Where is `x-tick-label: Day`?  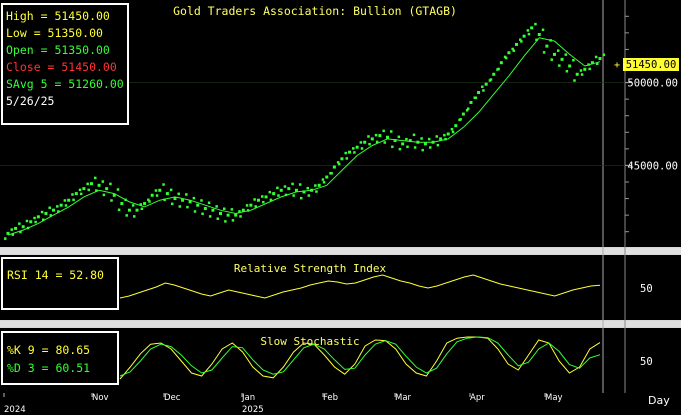
x-tick-label: Day is located at coordinates (659, 400).